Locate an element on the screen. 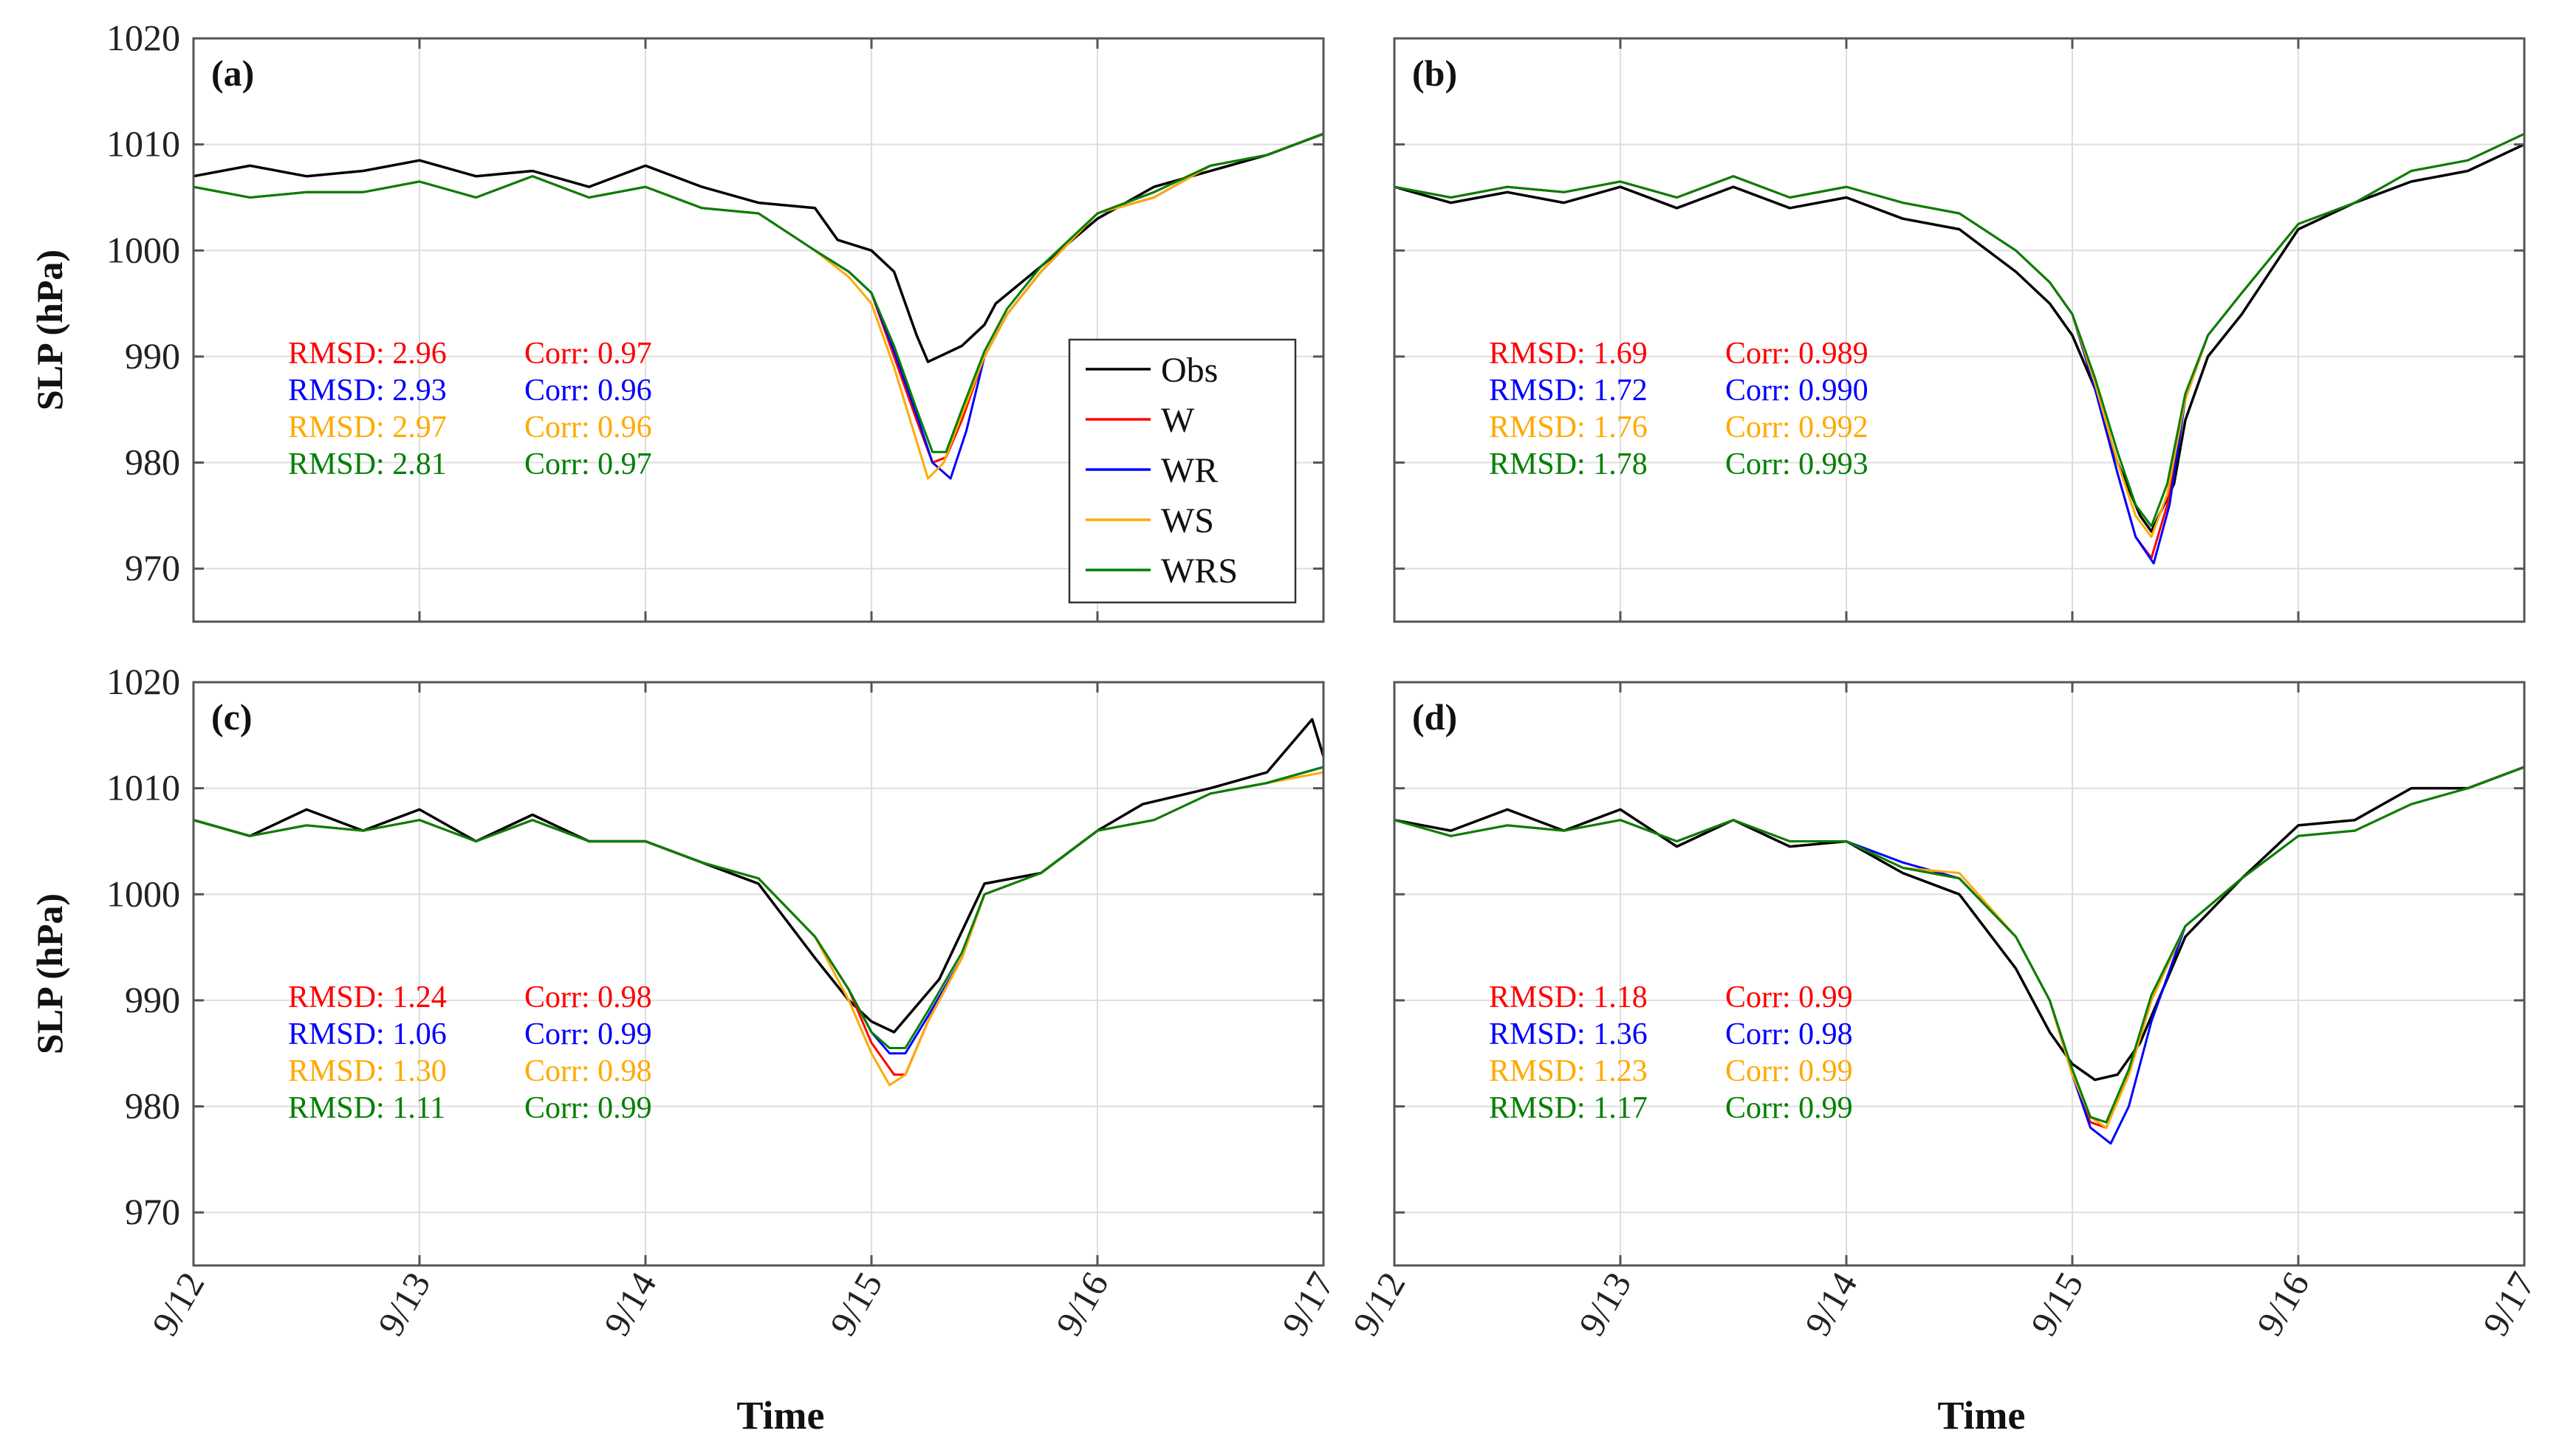 The height and width of the screenshot is (1453, 2576). corr-label-wrs: Corr: 0.97 is located at coordinates (588, 464).